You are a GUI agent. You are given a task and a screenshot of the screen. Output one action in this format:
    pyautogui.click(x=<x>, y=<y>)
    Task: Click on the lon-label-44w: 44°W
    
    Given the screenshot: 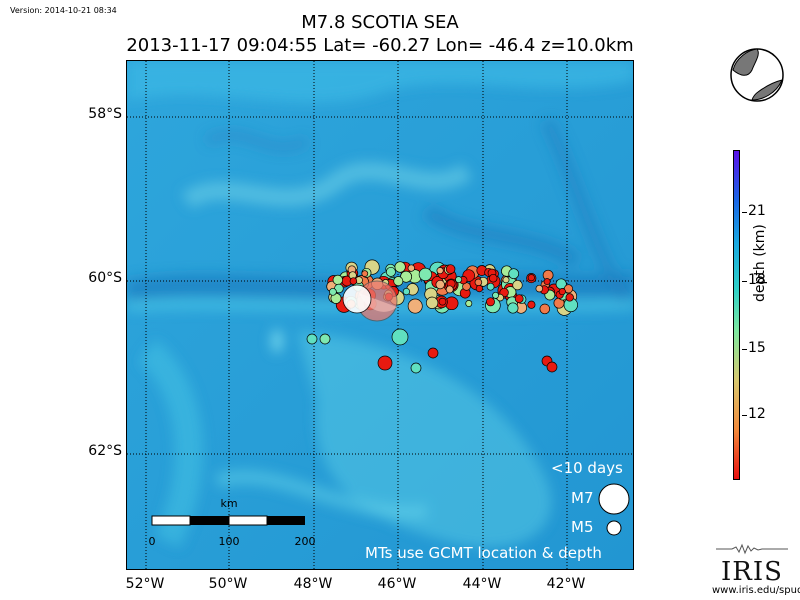 What is the action you would take?
    pyautogui.click(x=482, y=584)
    